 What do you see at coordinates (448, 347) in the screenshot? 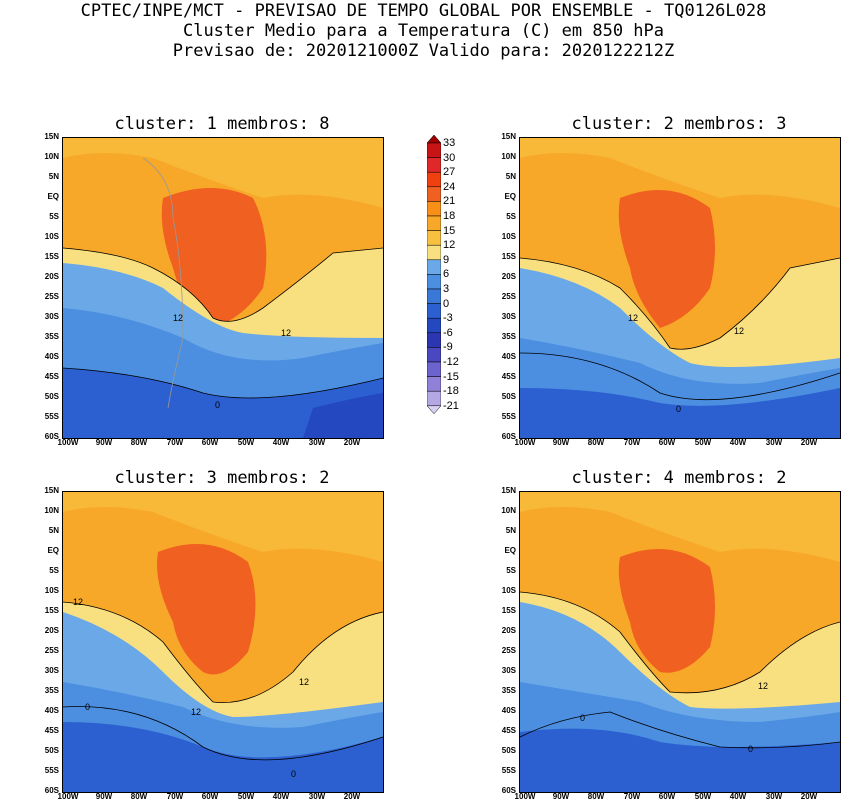
I see `colorbar-label: -9` at bounding box center [448, 347].